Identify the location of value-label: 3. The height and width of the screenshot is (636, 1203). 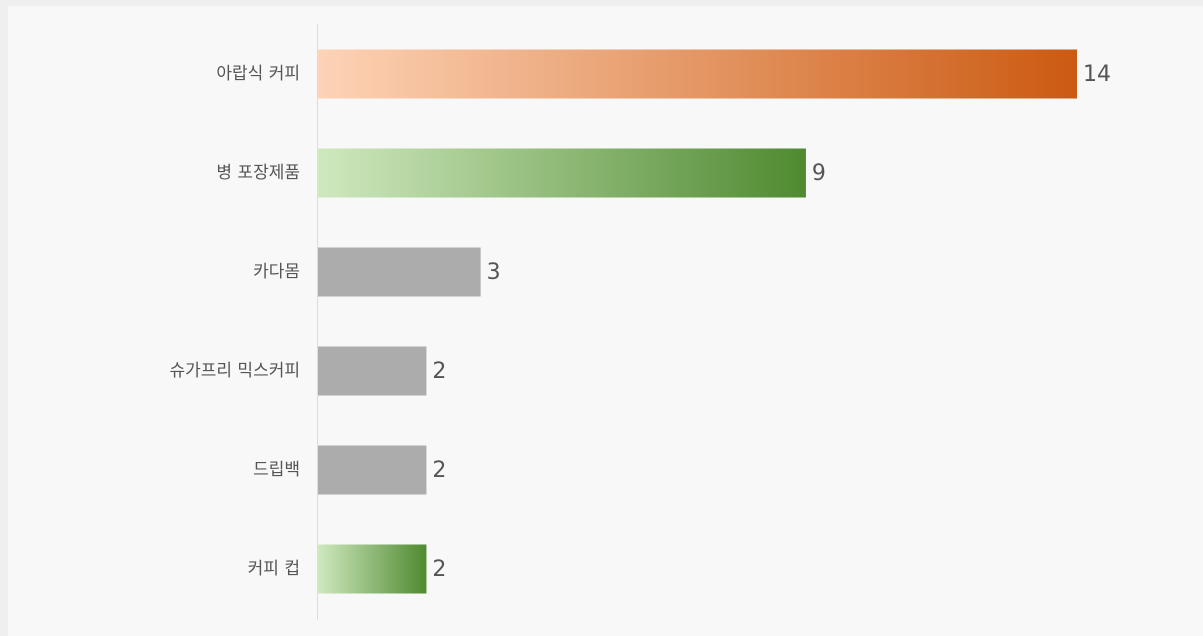
(494, 272).